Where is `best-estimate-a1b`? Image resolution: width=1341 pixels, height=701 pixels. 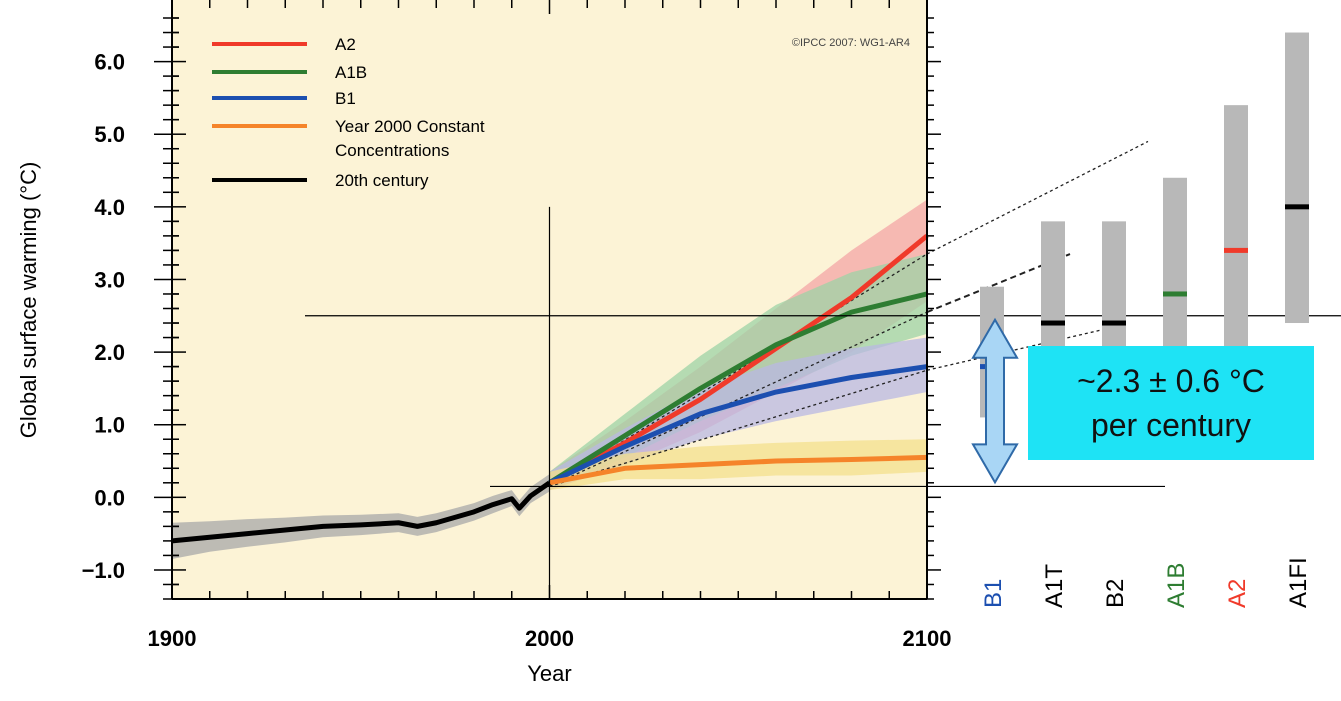 best-estimate-a1b is located at coordinates (1175, 294).